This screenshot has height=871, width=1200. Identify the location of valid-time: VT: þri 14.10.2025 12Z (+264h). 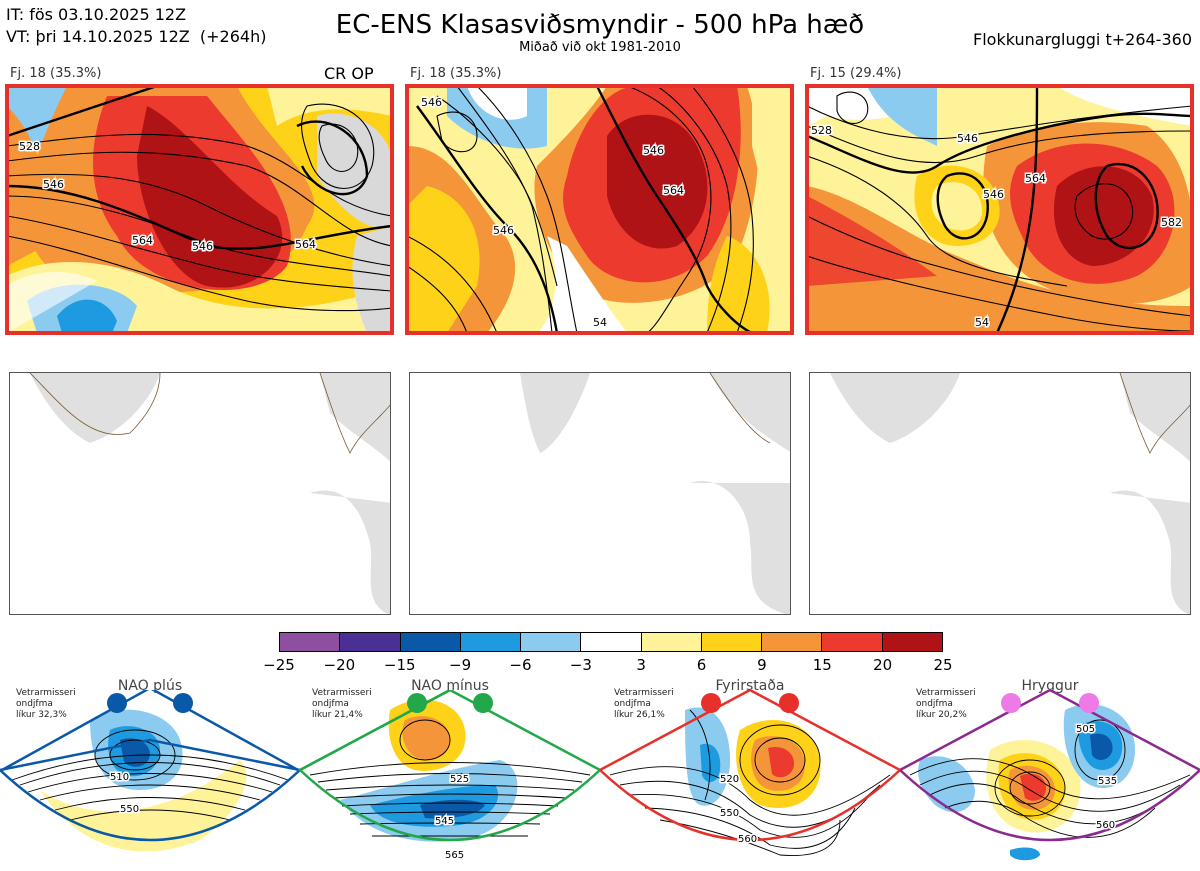
(136, 36).